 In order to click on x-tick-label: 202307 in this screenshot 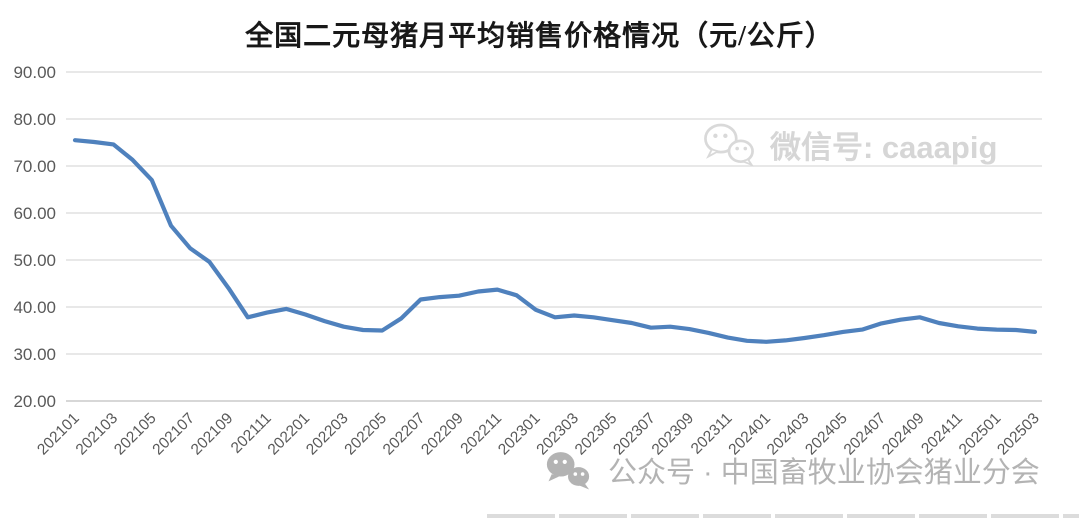, I will do `click(634, 434)`.